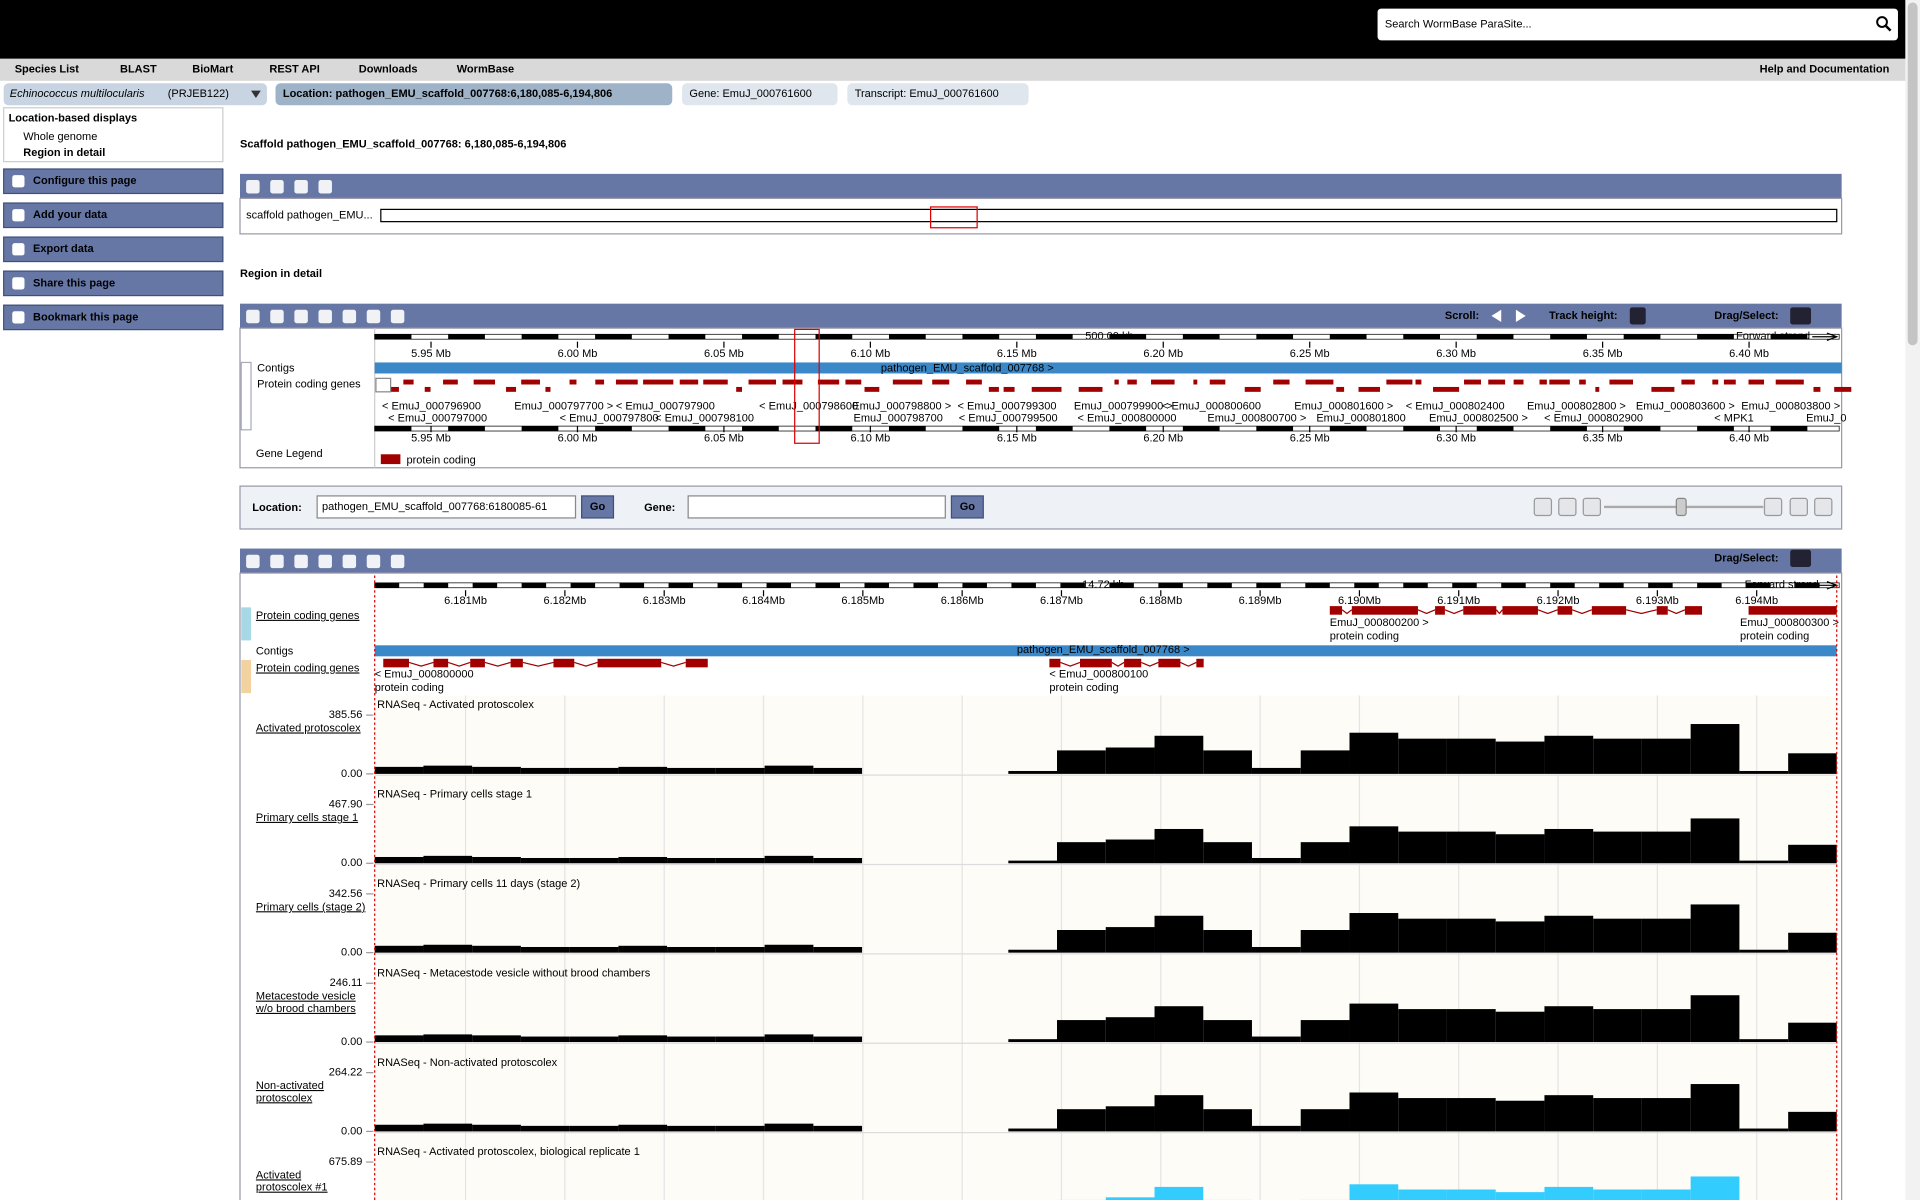 This screenshot has height=1200, width=1920. I want to click on x-tick-label: 6.193Mb, so click(1657, 601).